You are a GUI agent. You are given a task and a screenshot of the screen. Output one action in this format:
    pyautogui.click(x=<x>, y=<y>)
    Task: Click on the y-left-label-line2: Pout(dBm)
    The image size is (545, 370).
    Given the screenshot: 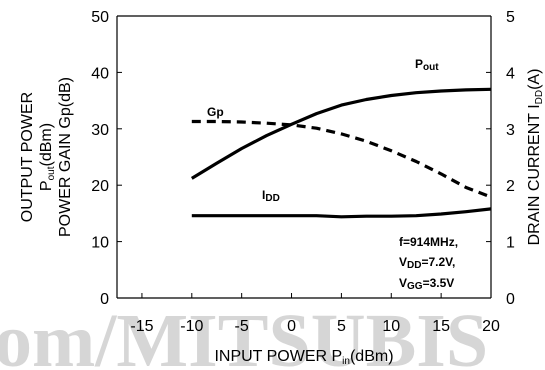 What is the action you would take?
    pyautogui.click(x=47, y=157)
    